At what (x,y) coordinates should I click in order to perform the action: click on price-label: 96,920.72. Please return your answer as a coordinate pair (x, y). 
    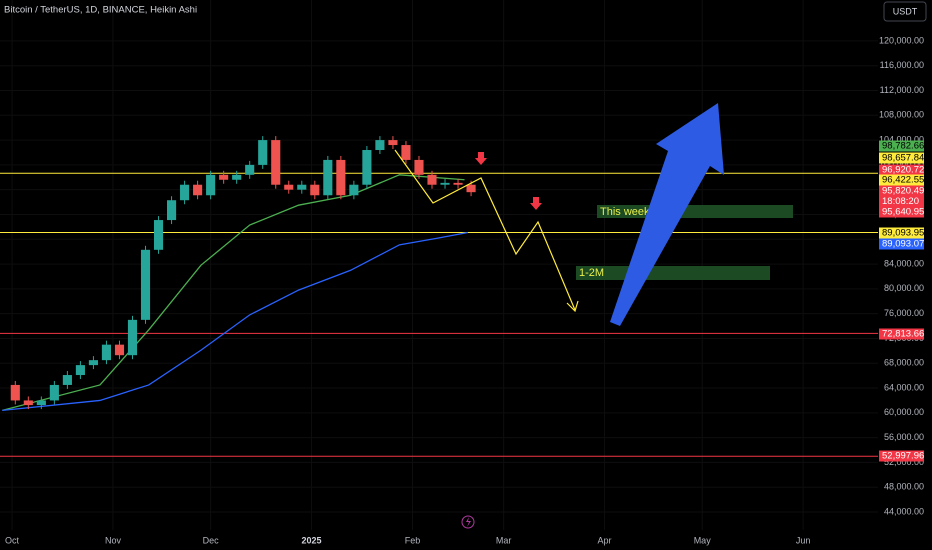
    Looking at the image, I should click on (903, 170).